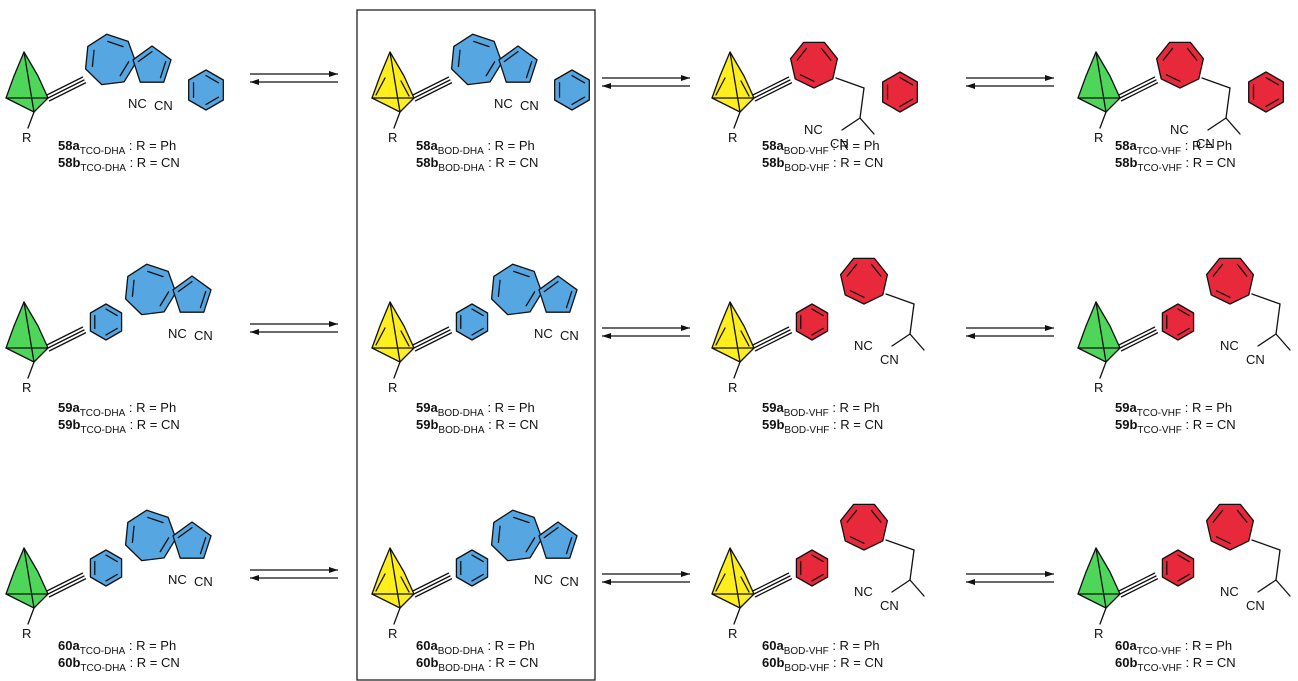 This screenshot has height=681, width=1298. I want to click on compound-substituent: : R = CN, so click(856, 162).